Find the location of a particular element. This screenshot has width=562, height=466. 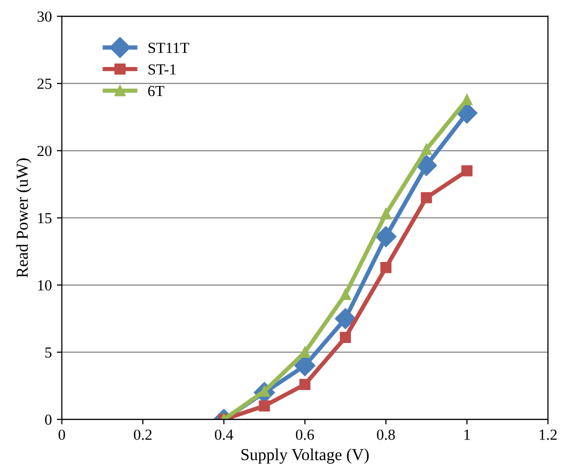

y-tick-label: 25 is located at coordinates (44, 83).